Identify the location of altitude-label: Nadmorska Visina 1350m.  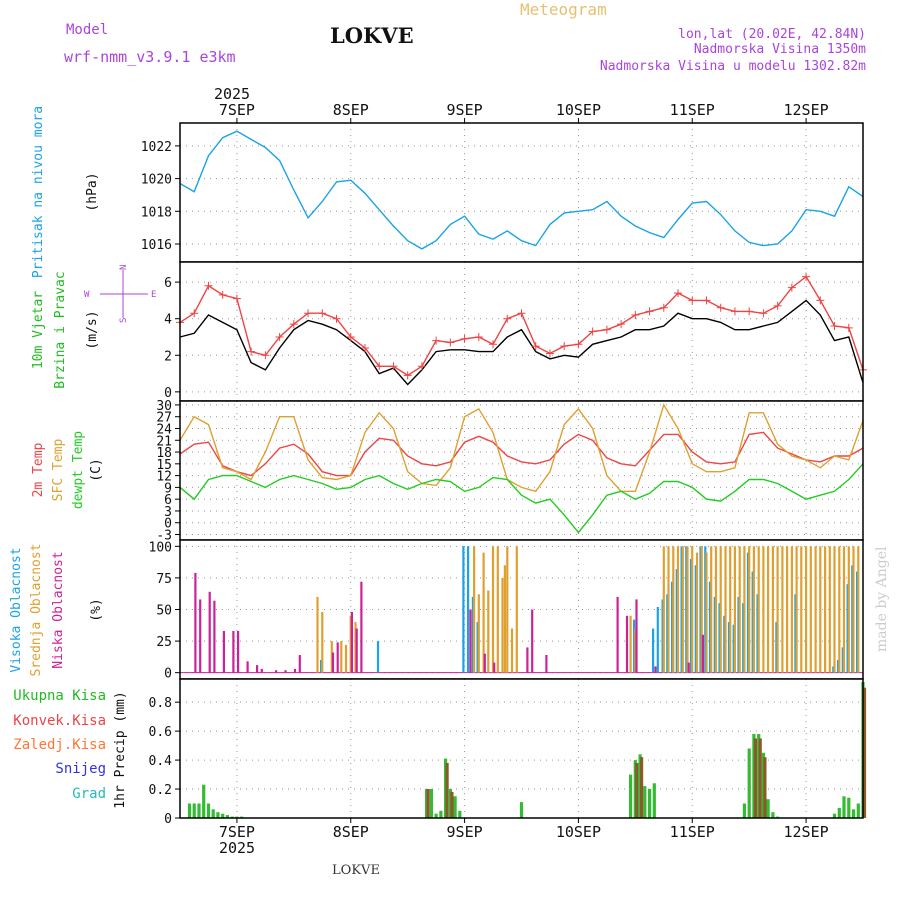
(780, 49).